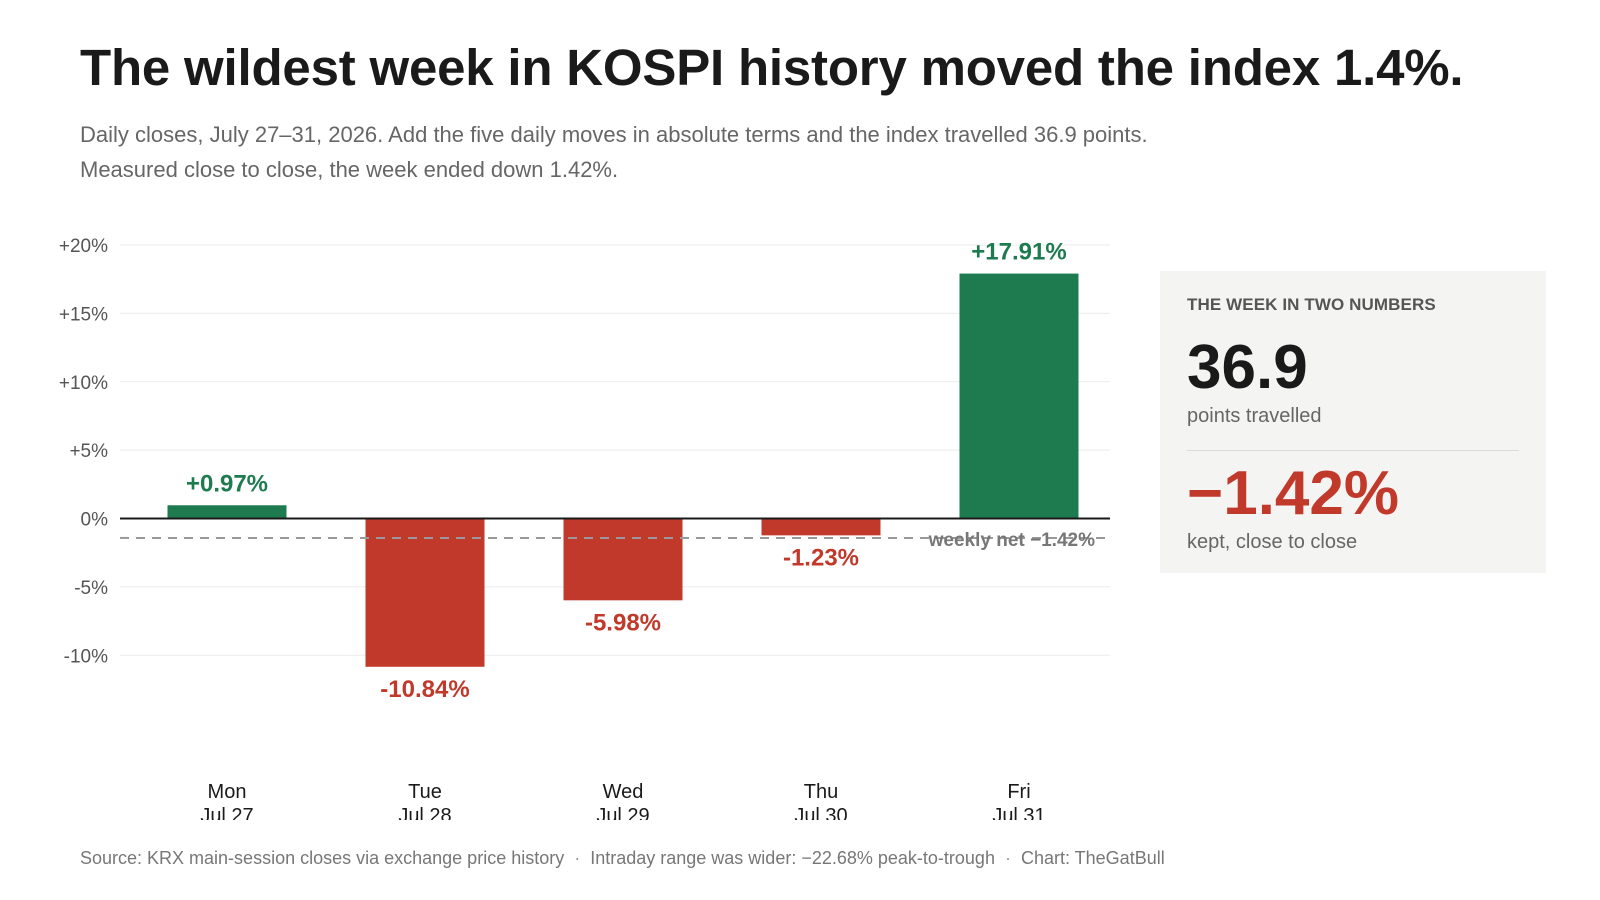 The image size is (1600, 900). What do you see at coordinates (1018, 812) in the screenshot?
I see `x-tick-date: Jul 31` at bounding box center [1018, 812].